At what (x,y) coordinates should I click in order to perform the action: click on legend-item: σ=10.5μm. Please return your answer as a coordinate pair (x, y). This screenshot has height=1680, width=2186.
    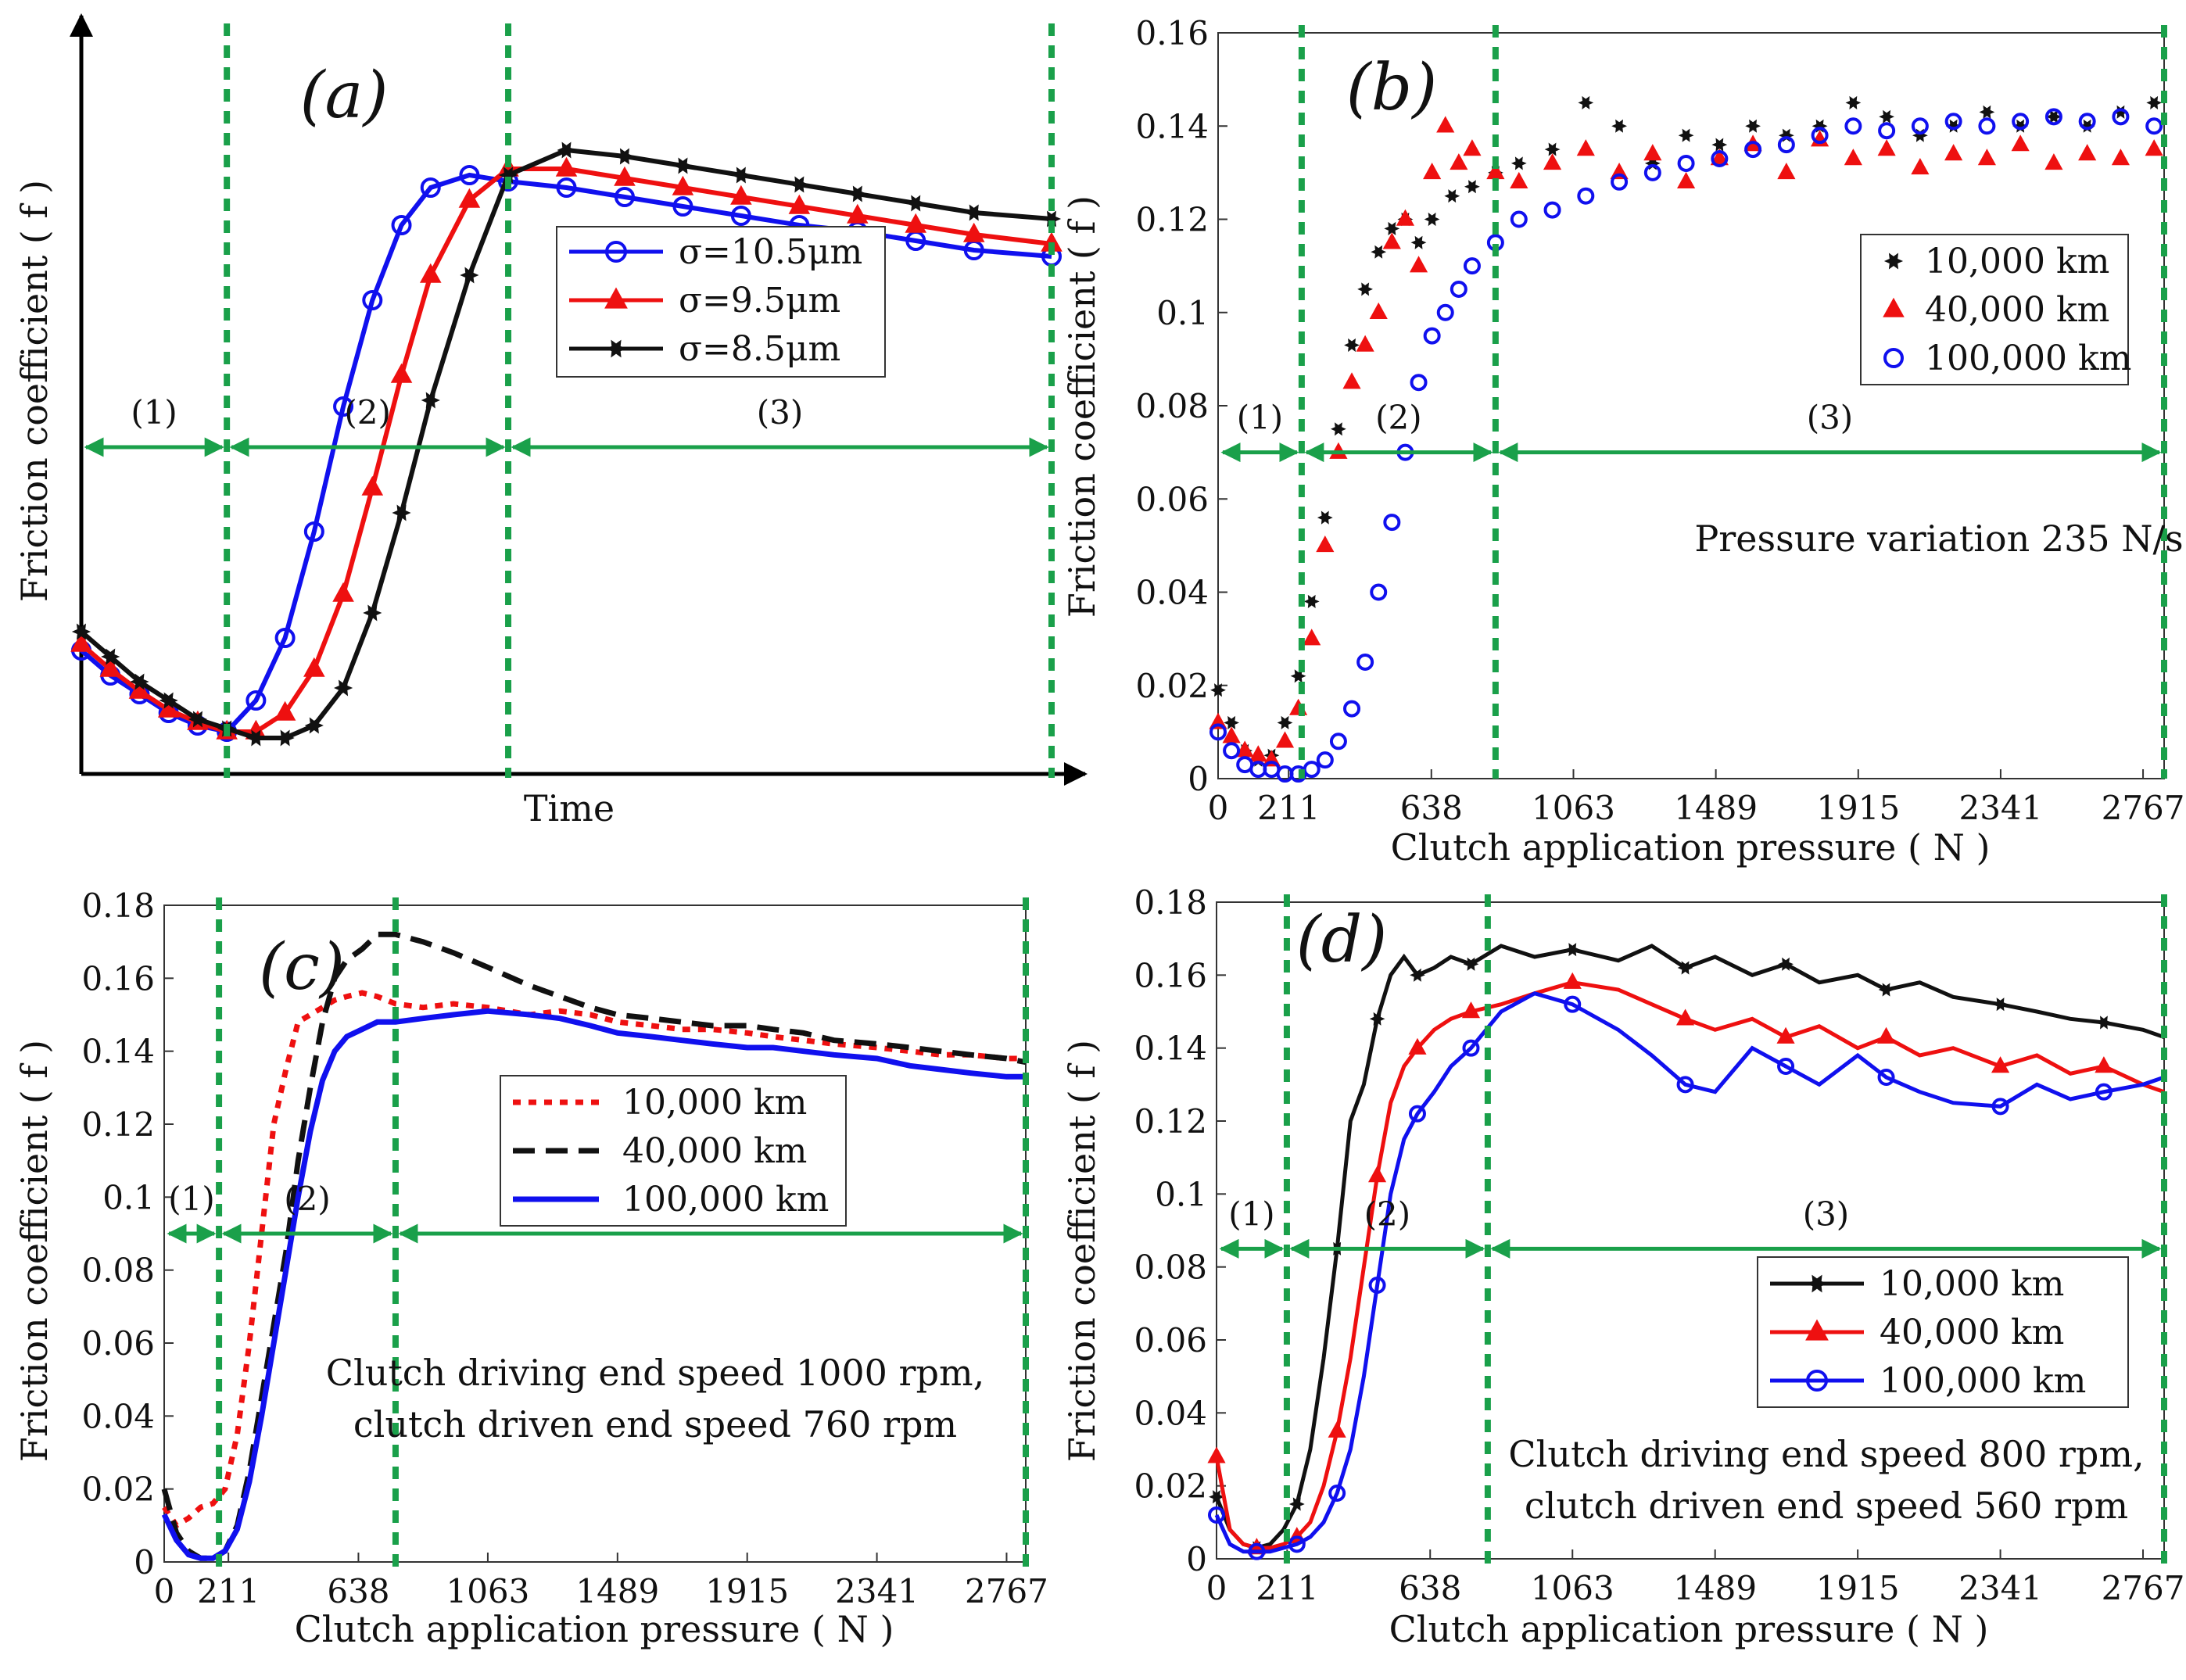
    Looking at the image, I should click on (716, 252).